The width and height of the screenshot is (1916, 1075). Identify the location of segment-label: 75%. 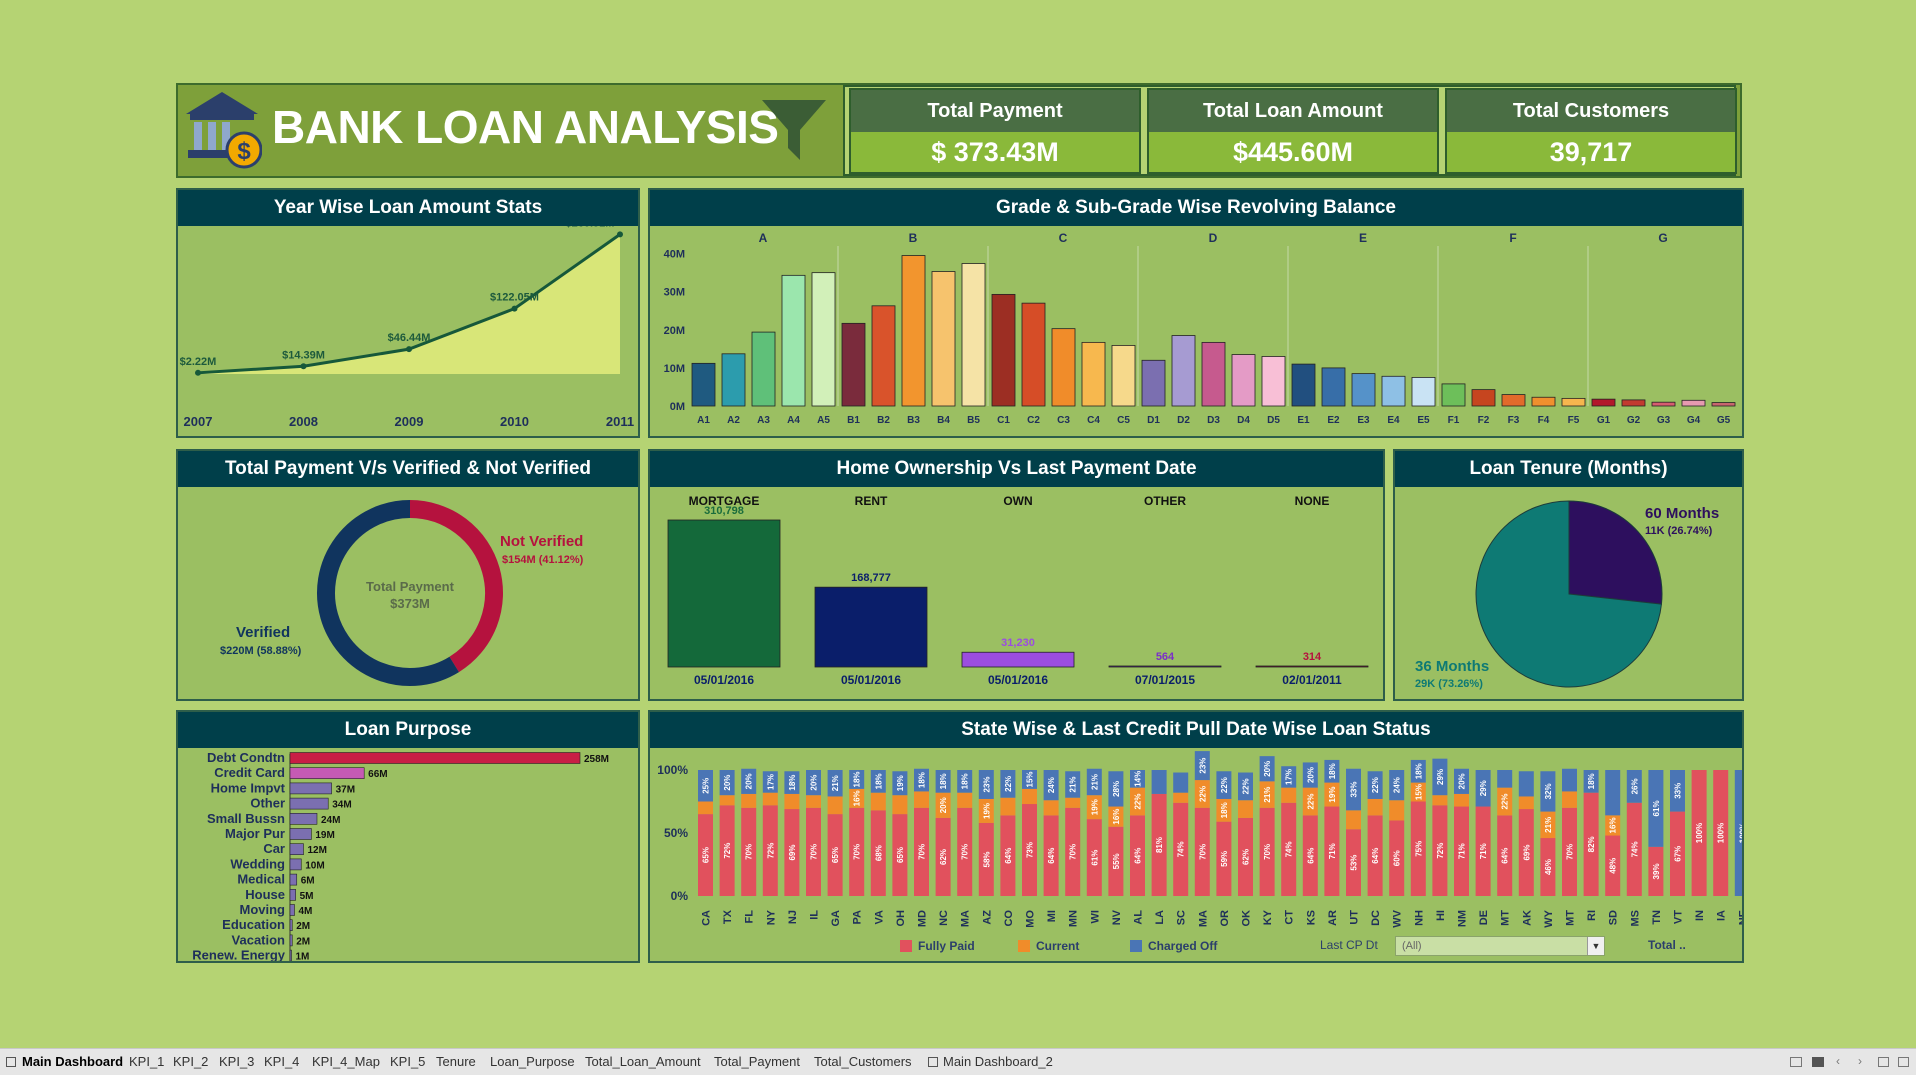
(1418, 849).